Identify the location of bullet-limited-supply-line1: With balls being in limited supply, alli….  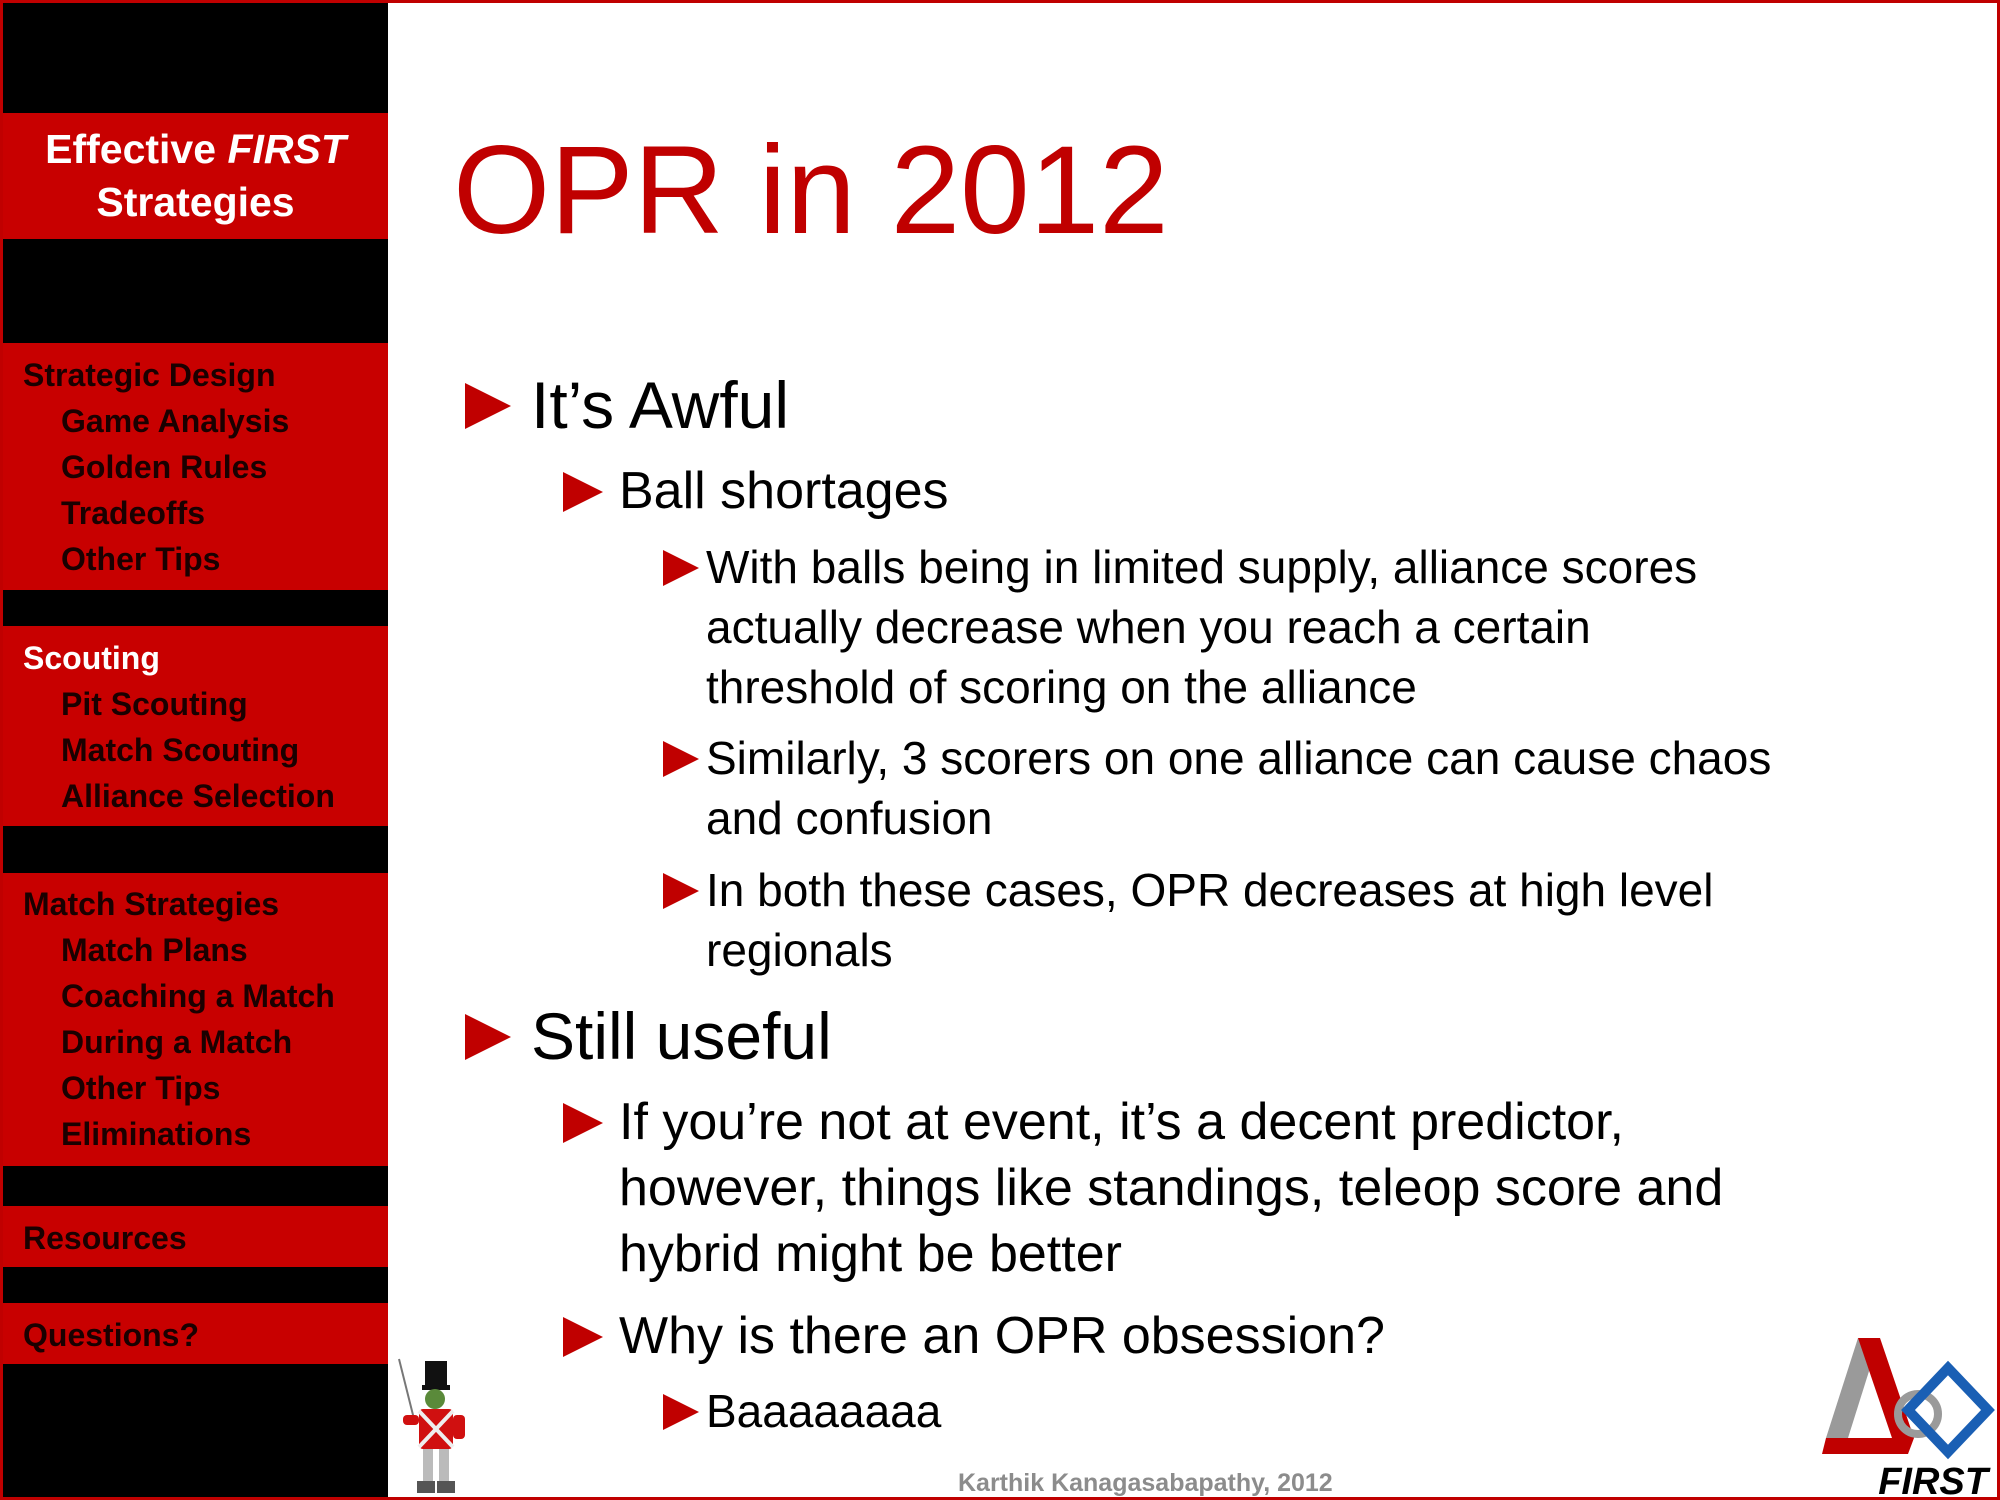
(1202, 567).